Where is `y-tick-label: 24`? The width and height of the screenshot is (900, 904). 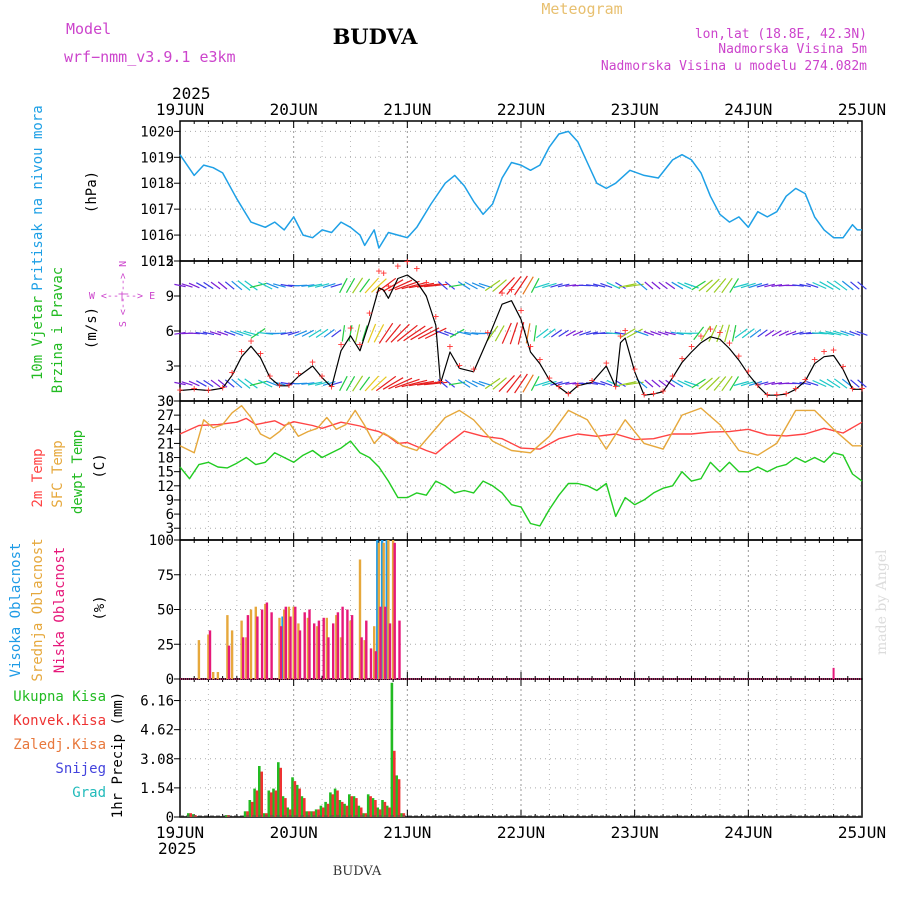 y-tick-label: 24 is located at coordinates (165, 430).